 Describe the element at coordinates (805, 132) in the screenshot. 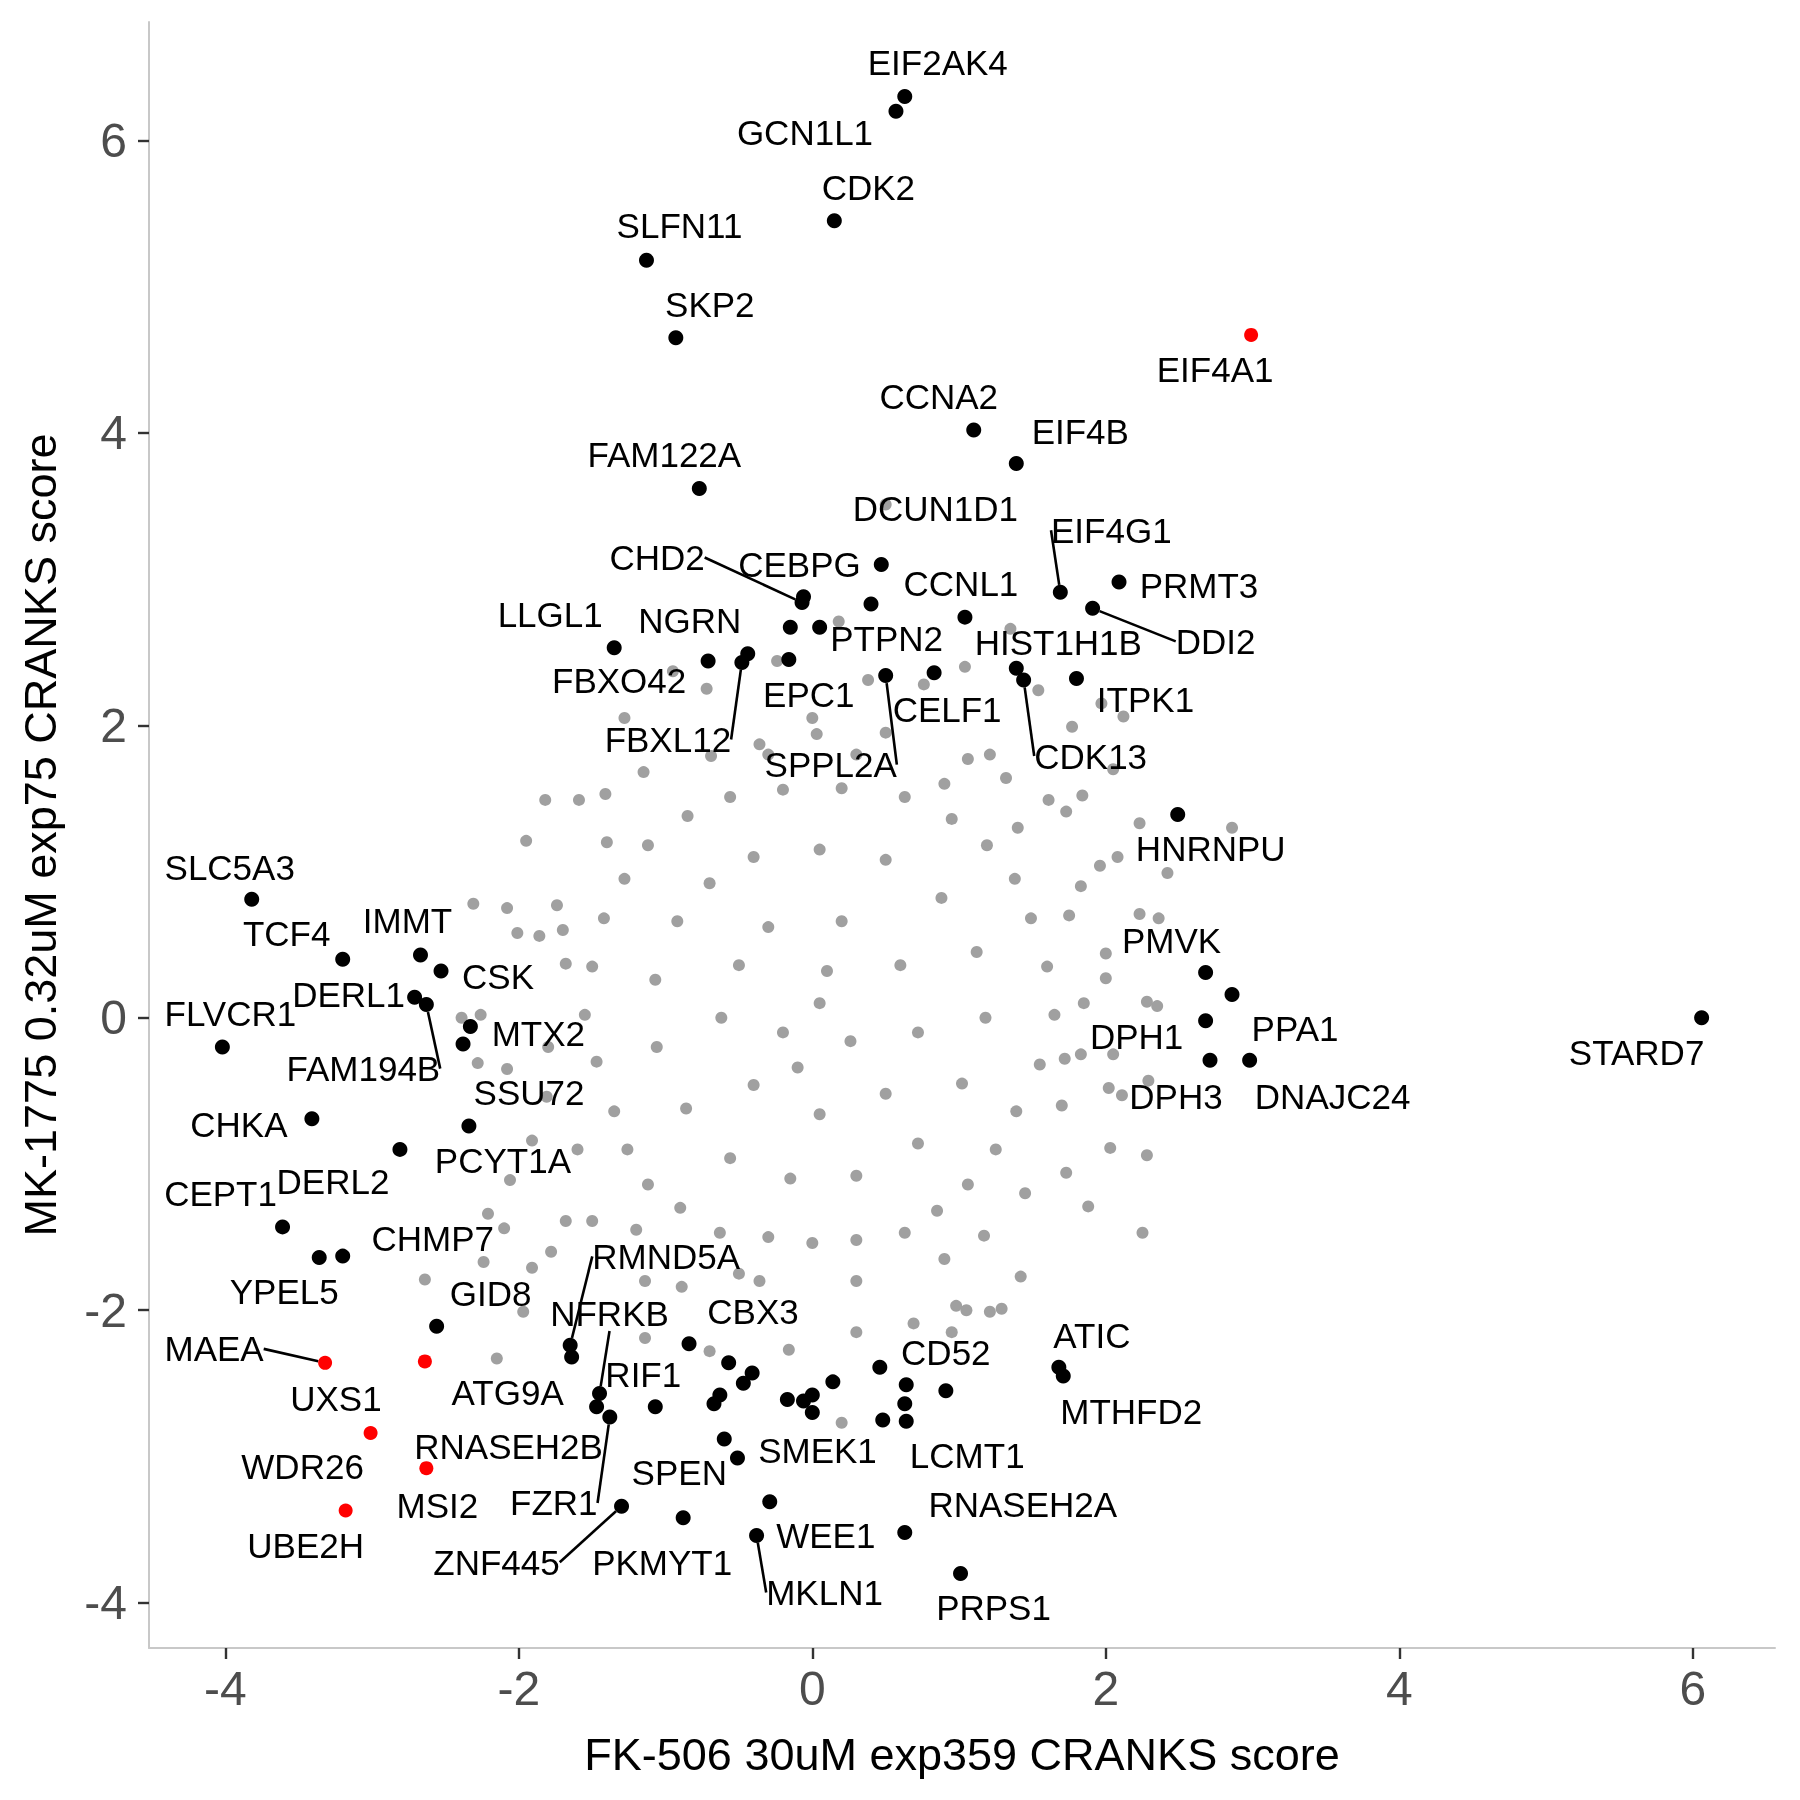

I see `annotation: GCN1L1` at that location.